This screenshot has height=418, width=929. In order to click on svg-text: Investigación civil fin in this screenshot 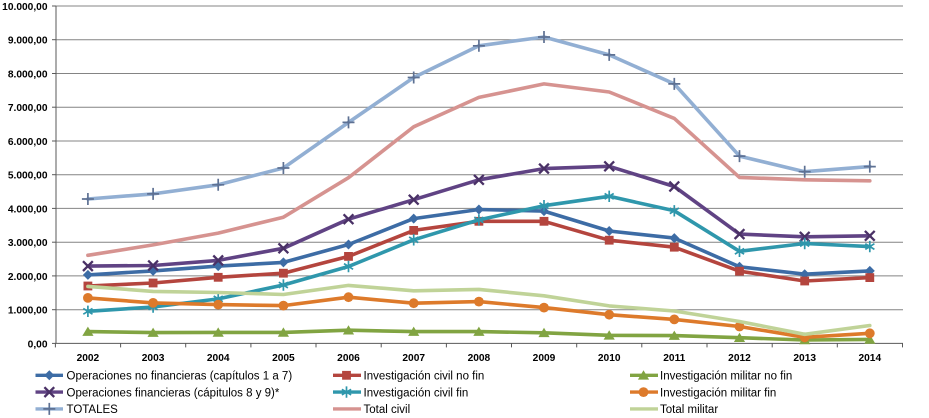, I will do `click(416, 393)`.